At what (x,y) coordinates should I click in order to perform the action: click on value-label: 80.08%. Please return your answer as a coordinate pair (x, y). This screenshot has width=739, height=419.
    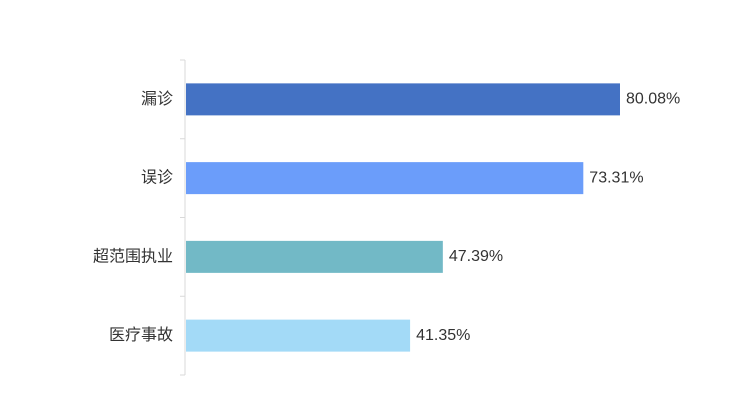
    Looking at the image, I should click on (653, 99).